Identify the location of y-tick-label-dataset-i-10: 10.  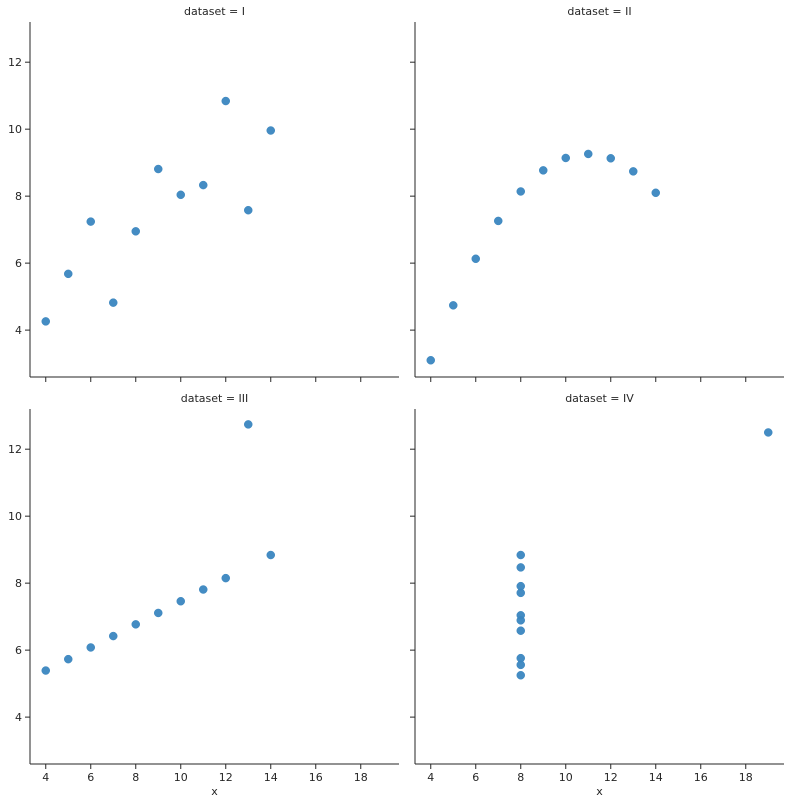
(15, 129).